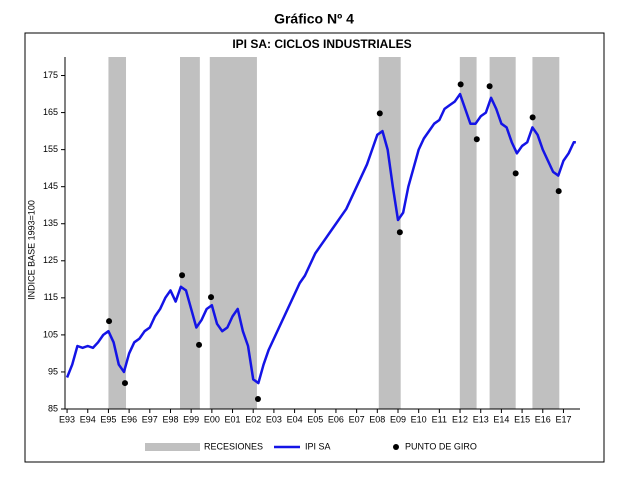 Image resolution: width=628 pixels, height=477 pixels. What do you see at coordinates (50, 334) in the screenshot?
I see `y-tick-label: 105` at bounding box center [50, 334].